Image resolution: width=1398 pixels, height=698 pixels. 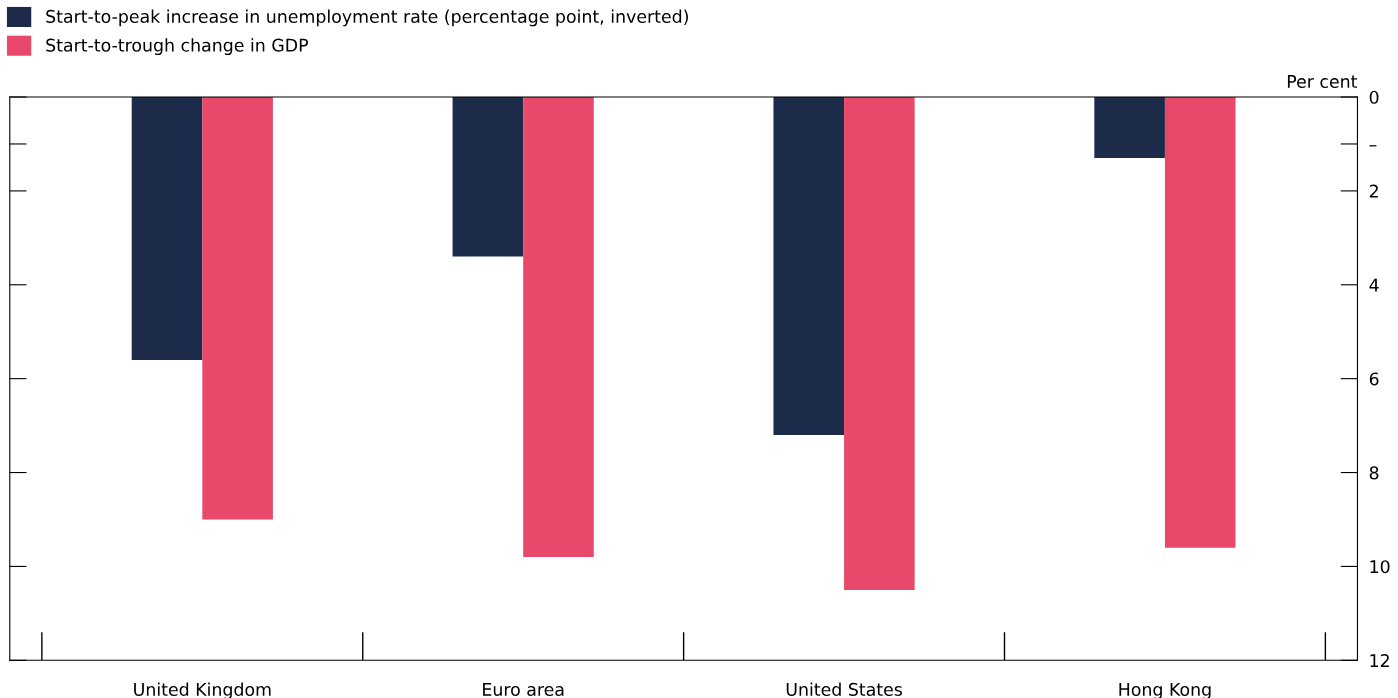 I want to click on y-tick-label: –, so click(x=1373, y=146).